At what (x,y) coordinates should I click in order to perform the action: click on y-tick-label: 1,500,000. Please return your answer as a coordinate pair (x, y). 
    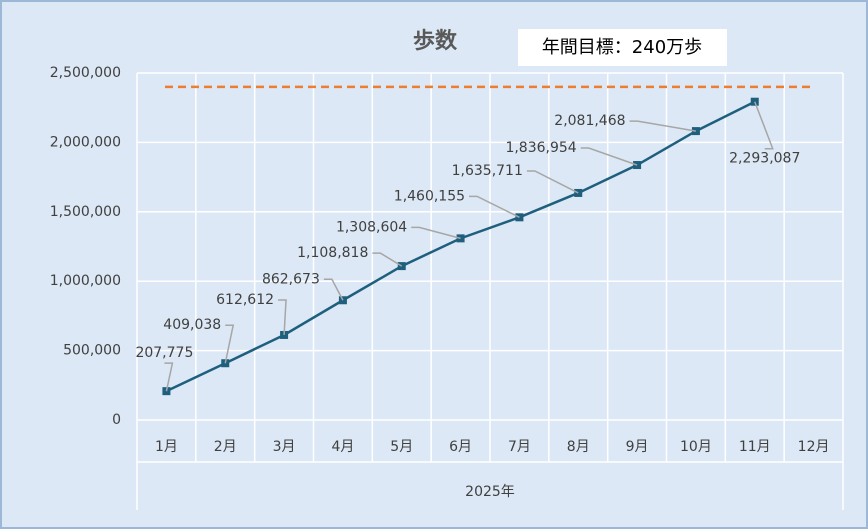
    Looking at the image, I should click on (85, 212).